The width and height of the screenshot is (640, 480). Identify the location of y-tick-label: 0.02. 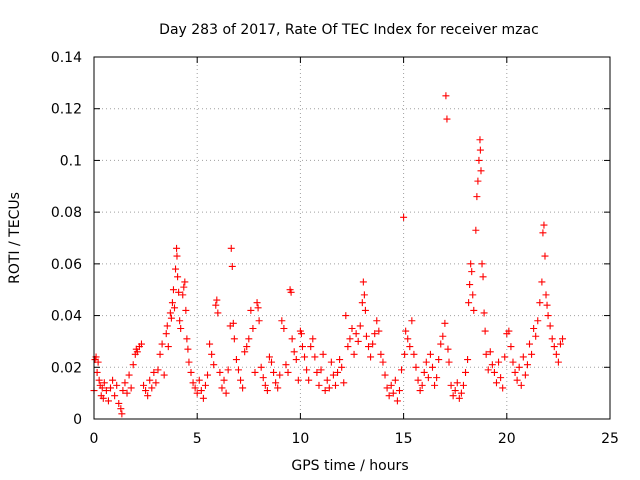
(66, 368).